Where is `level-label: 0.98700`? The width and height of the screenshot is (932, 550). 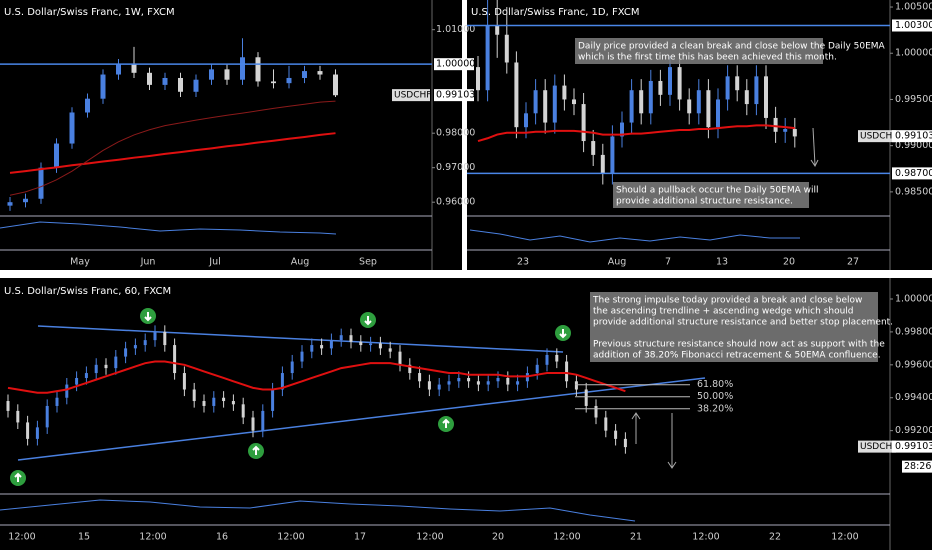
level-label: 0.98700 is located at coordinates (913, 173).